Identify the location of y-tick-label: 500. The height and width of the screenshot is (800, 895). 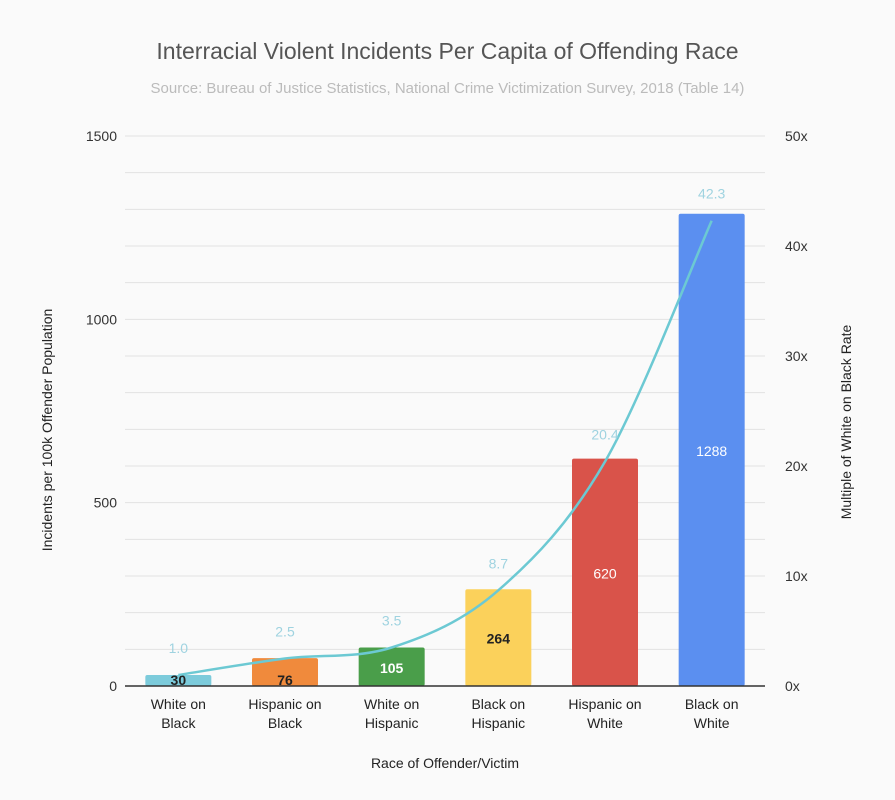
(106, 503).